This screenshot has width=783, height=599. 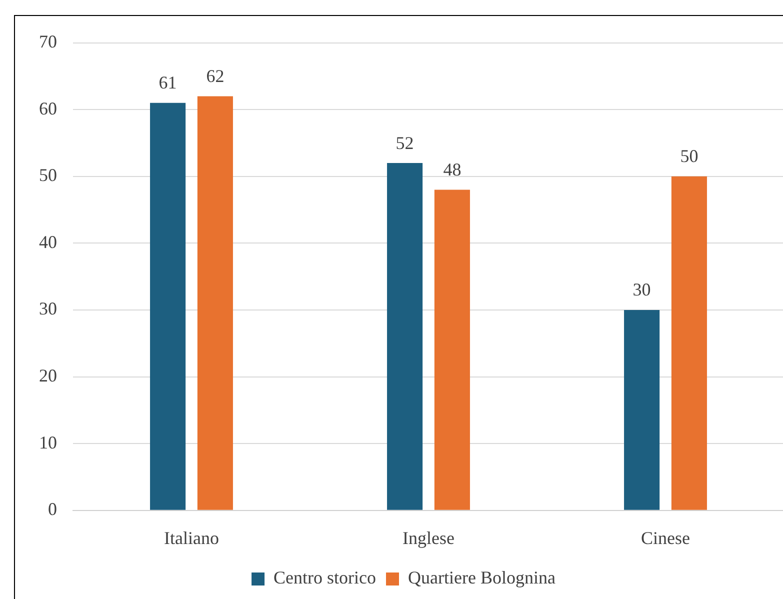 I want to click on y-tick-label: 70, so click(x=48, y=42).